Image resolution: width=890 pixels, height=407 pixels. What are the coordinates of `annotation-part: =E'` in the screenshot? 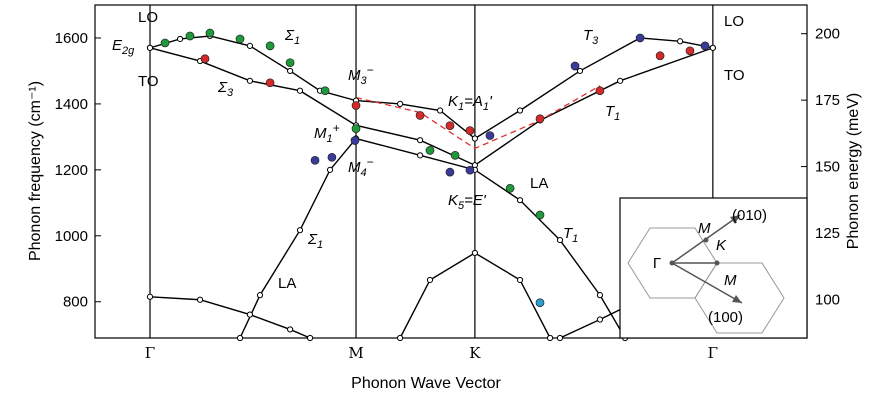 It's located at (475, 200).